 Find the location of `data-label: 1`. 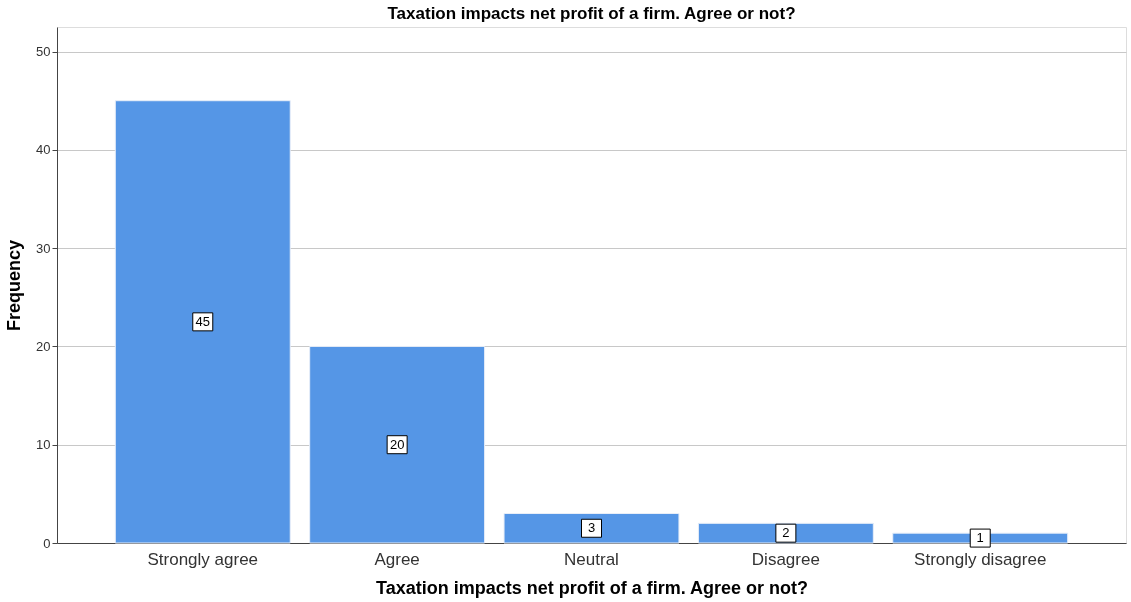

data-label: 1 is located at coordinates (980, 538).